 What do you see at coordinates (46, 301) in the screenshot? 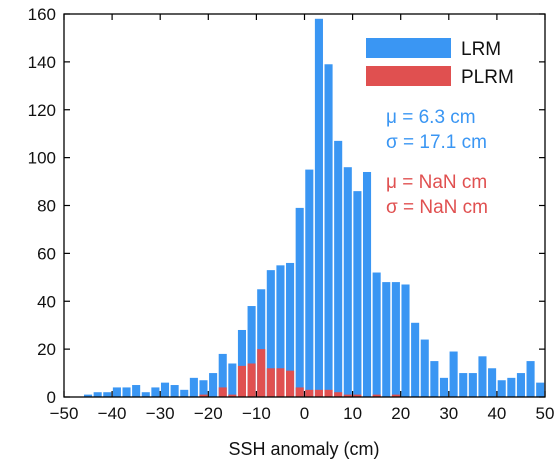
I see `y-tick-label: 40` at bounding box center [46, 301].